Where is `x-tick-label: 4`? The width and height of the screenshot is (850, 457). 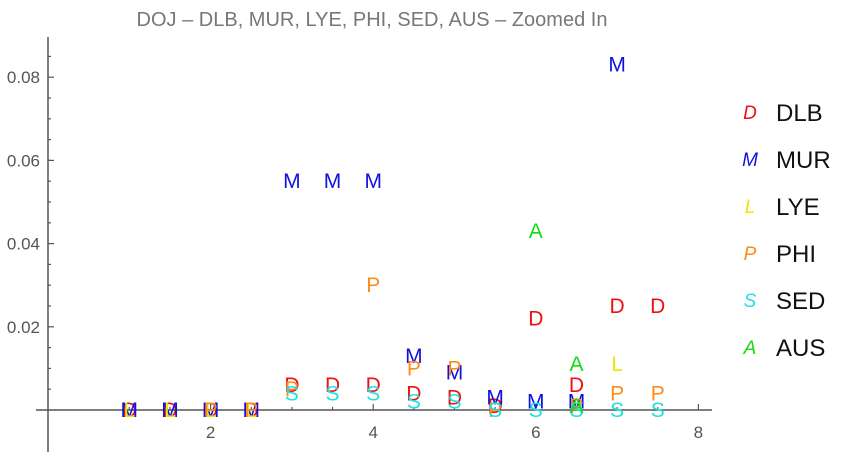 x-tick-label: 4 is located at coordinates (372, 432).